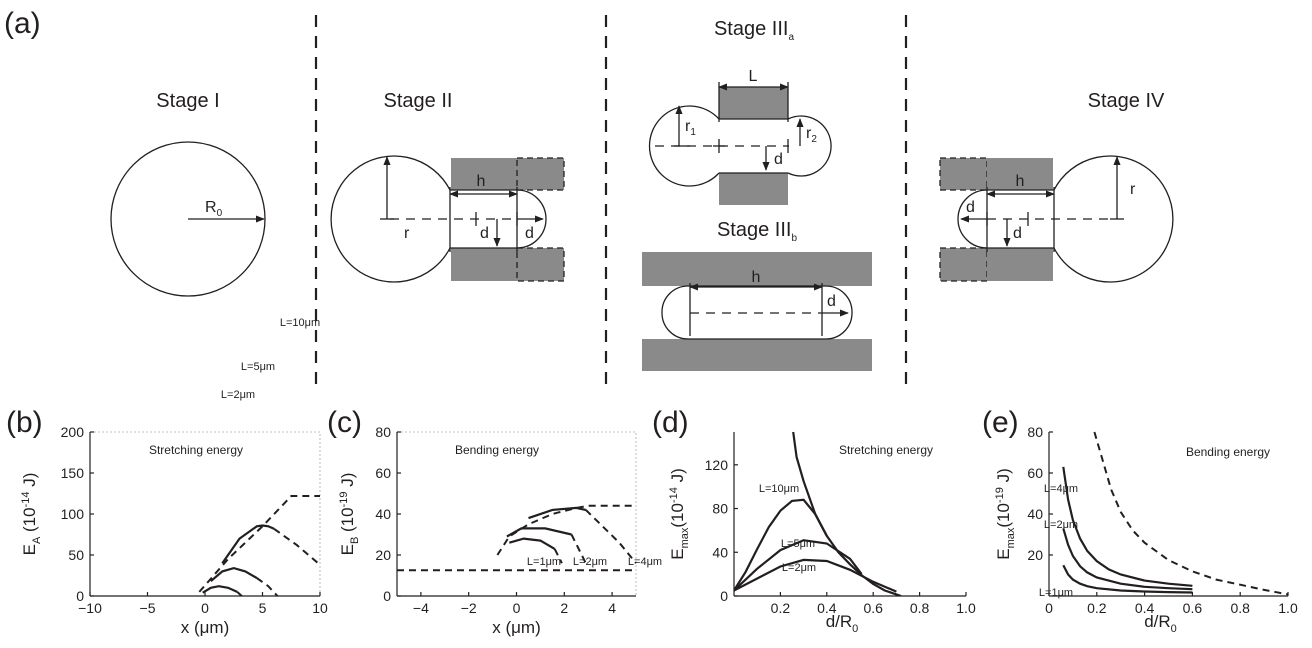  Describe the element at coordinates (679, 514) in the screenshot. I see `y-axis-title: Emax(10-14 J)` at that location.